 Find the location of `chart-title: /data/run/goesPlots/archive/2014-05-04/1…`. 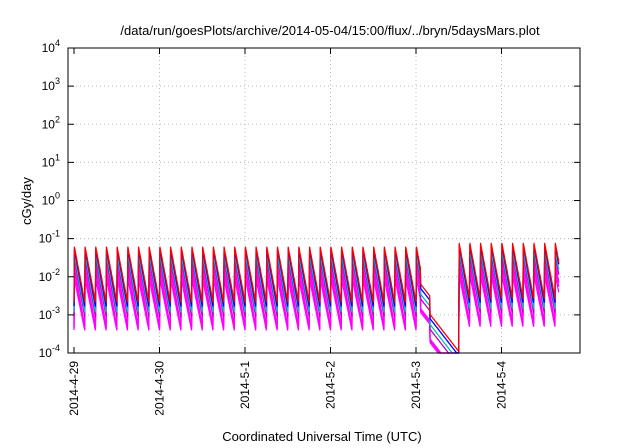

chart-title: /data/run/goesPlots/archive/2014-05-04/1… is located at coordinates (330, 30).